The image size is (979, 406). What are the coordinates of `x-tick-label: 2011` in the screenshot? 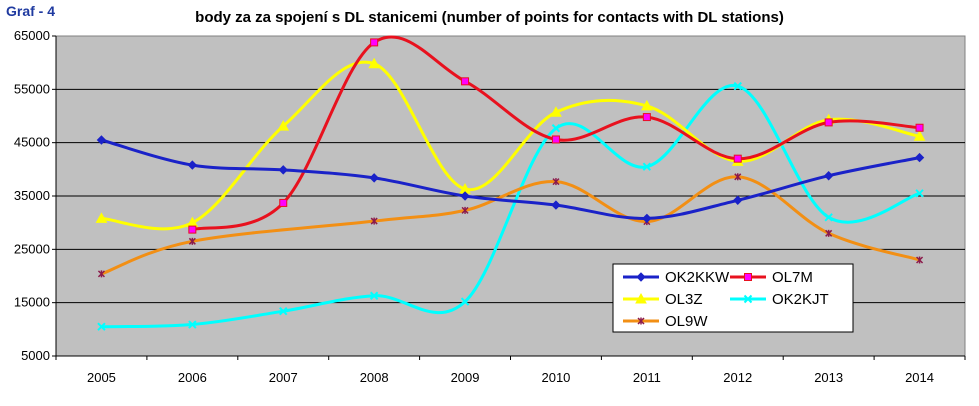 It's located at (647, 377).